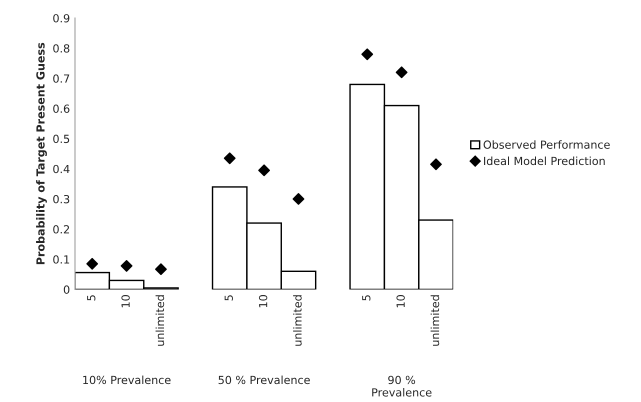 The height and width of the screenshot is (402, 641). Describe the element at coordinates (264, 380) in the screenshot. I see `text: 50 % Prevalence` at that location.